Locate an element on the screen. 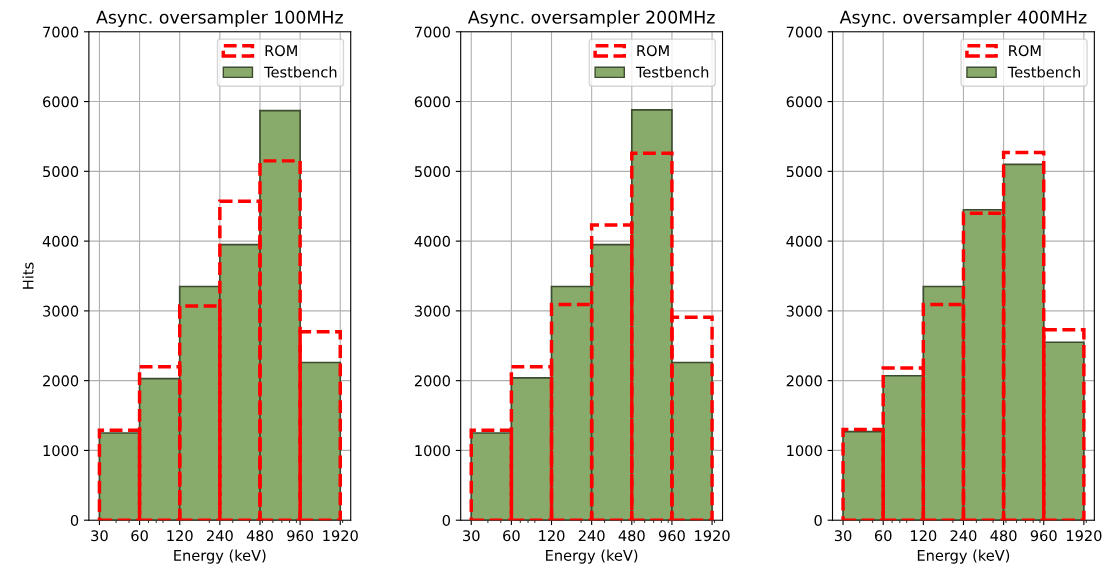 This screenshot has width=1111, height=578. y-axis-title: Hits is located at coordinates (28, 275).